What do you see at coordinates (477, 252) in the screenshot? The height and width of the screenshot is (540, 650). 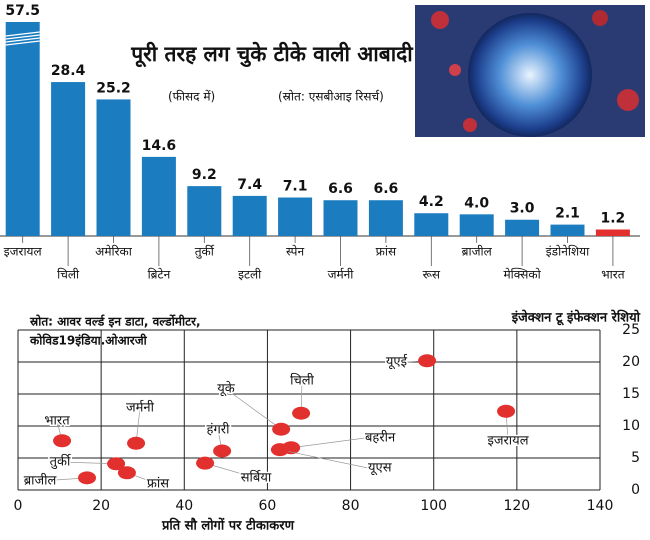 I see `x-tick-label: ब्राजील` at bounding box center [477, 252].